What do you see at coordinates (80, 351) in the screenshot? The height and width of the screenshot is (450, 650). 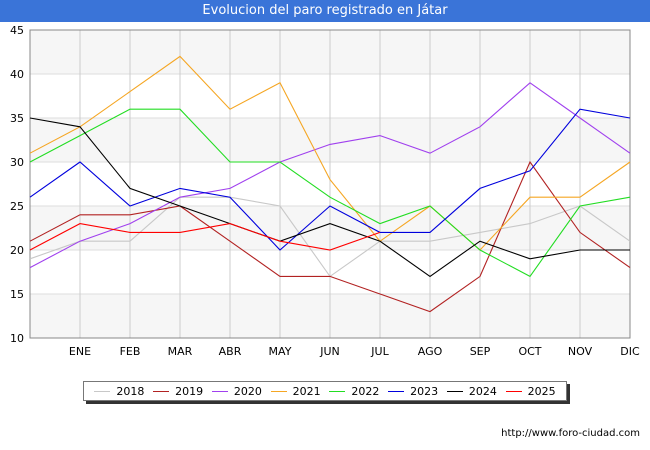 I see `x-tick-label: ENE` at bounding box center [80, 351].